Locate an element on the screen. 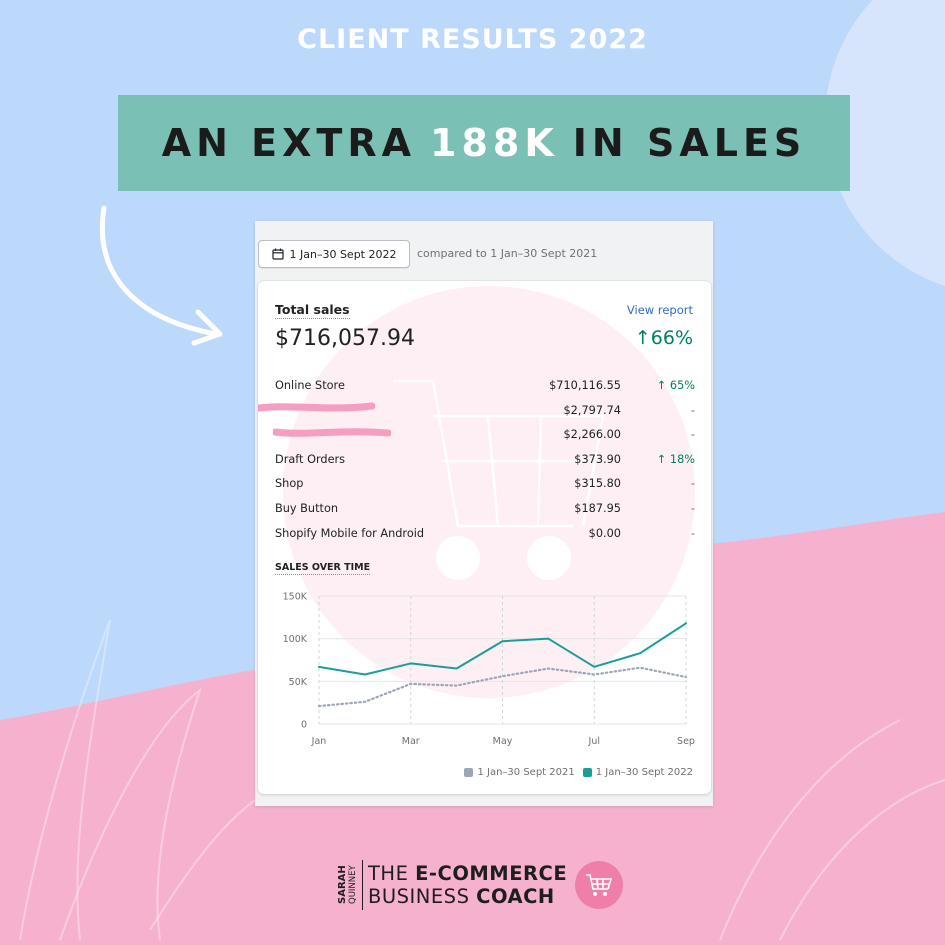 The image size is (945, 945). brand-line2-bold: COACH is located at coordinates (515, 896).